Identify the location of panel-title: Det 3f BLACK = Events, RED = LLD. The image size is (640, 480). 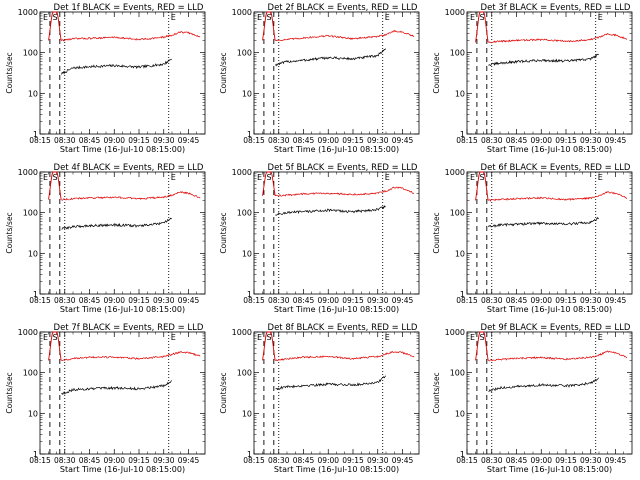
(556, 8).